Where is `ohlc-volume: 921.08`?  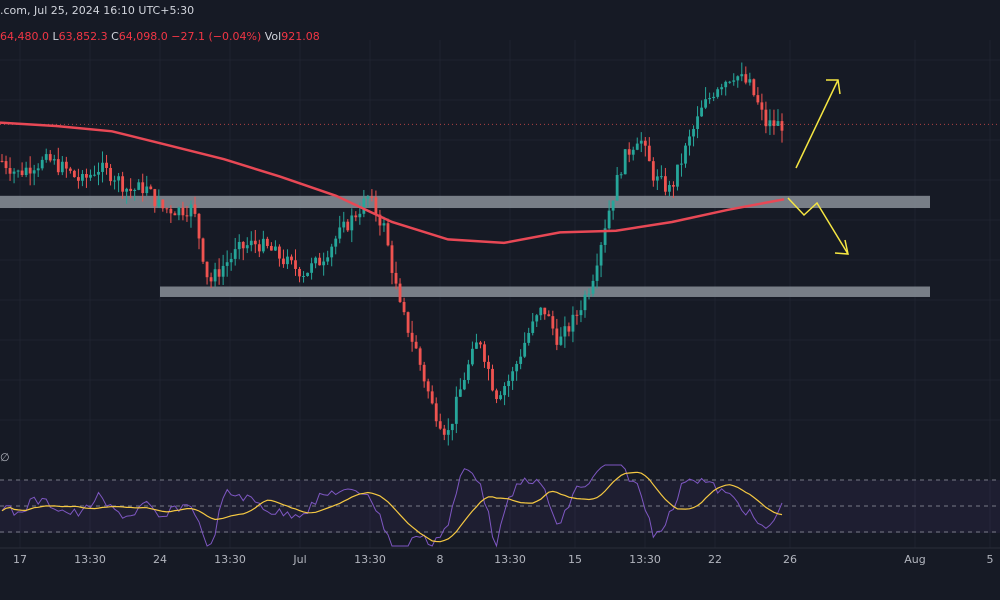 ohlc-volume: 921.08 is located at coordinates (300, 36).